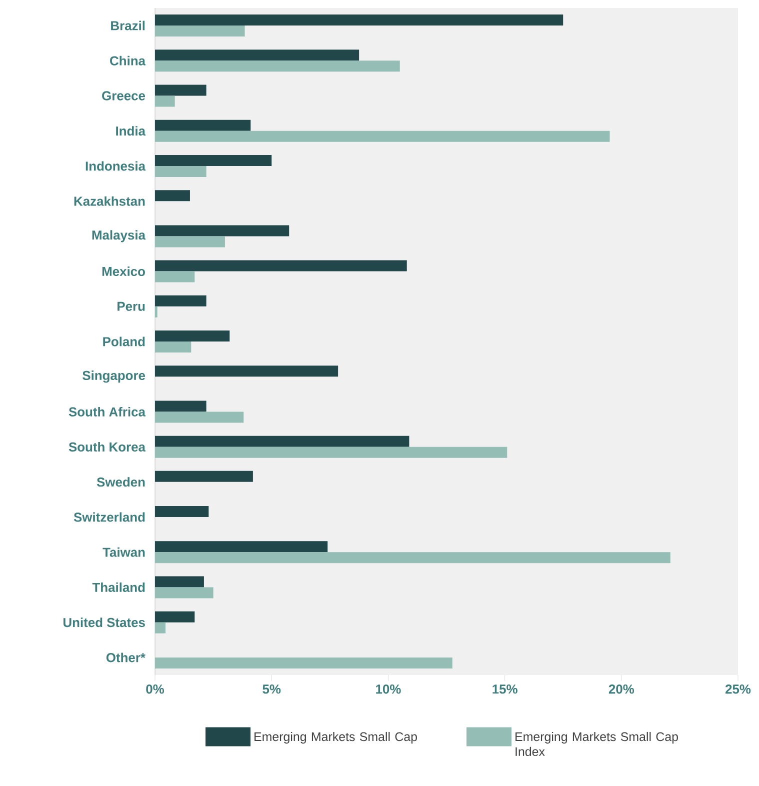  Describe the element at coordinates (128, 61) in the screenshot. I see `y-tick-label: China` at that location.